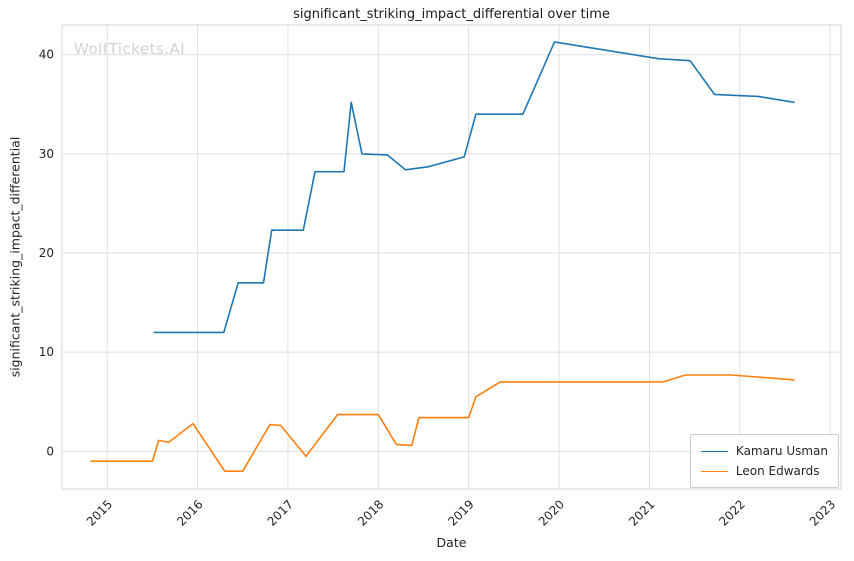  Describe the element at coordinates (731, 512) in the screenshot. I see `x-tick-label: 2022` at that location.